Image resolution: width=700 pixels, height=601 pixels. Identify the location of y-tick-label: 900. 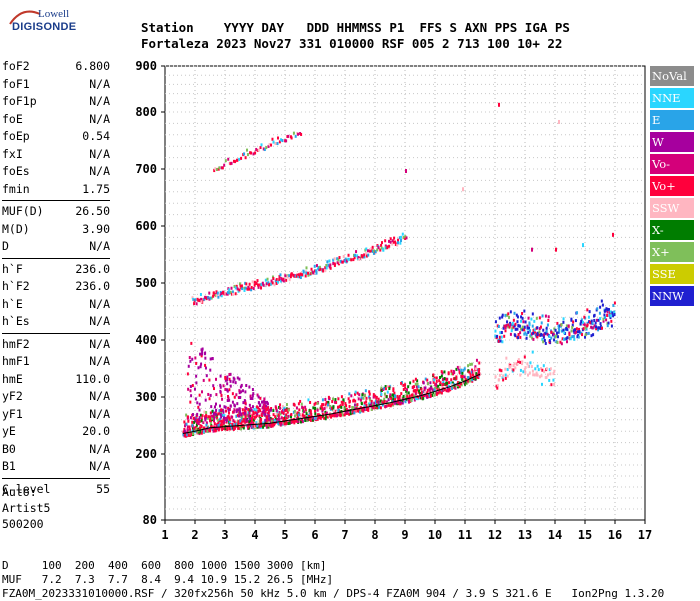
(146, 66).